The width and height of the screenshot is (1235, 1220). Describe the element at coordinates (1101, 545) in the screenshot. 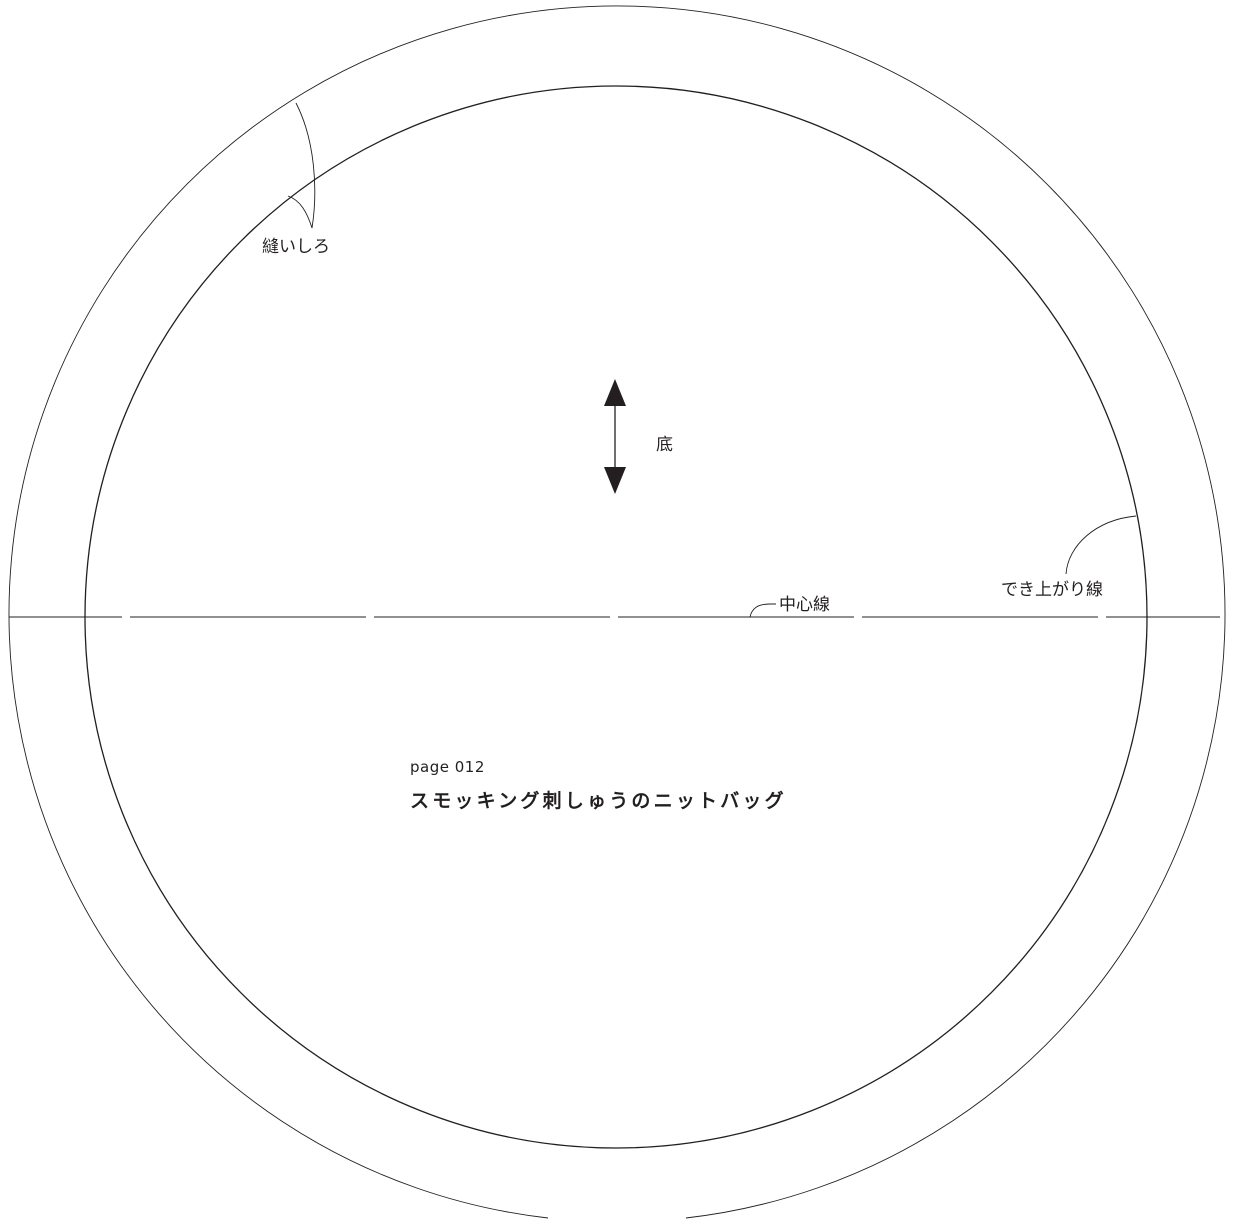

I see `finished-line-leader` at that location.